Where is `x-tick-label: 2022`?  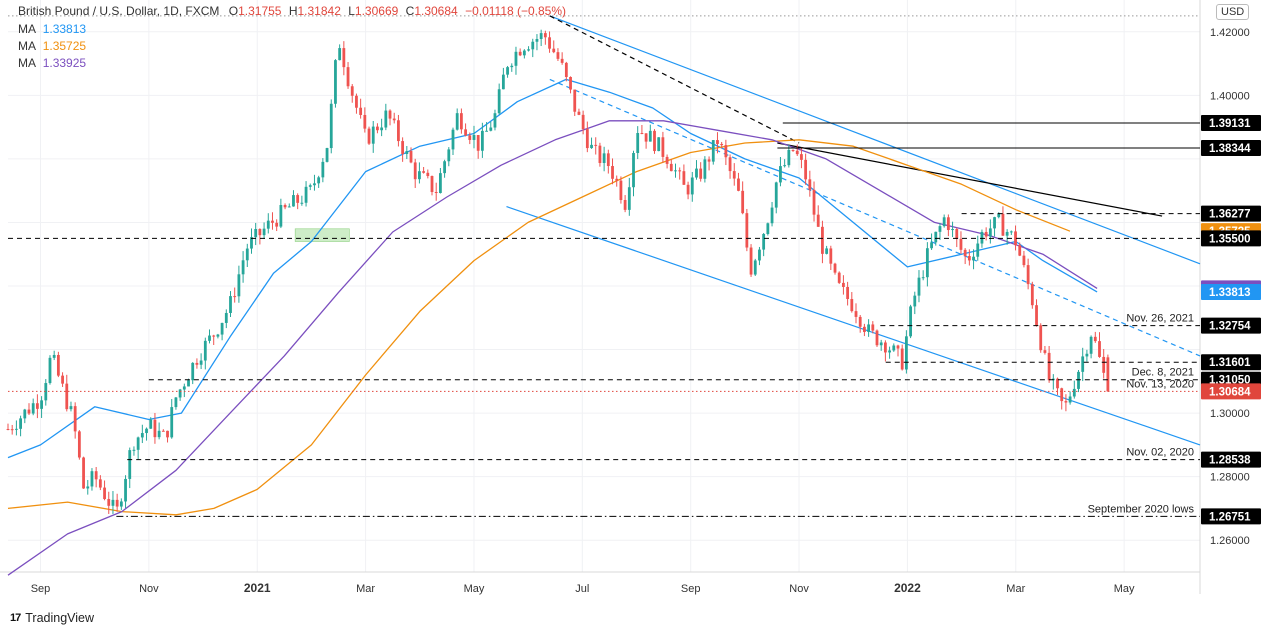 x-tick-label: 2022 is located at coordinates (907, 588).